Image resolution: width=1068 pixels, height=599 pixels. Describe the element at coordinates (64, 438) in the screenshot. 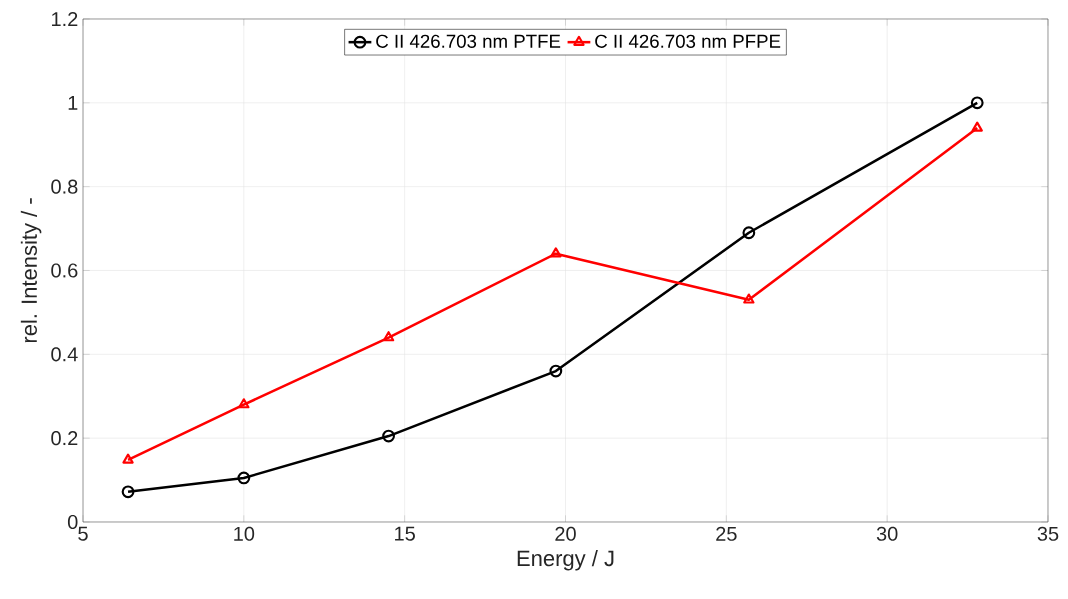

I see `y-tick-label: 0.2` at that location.